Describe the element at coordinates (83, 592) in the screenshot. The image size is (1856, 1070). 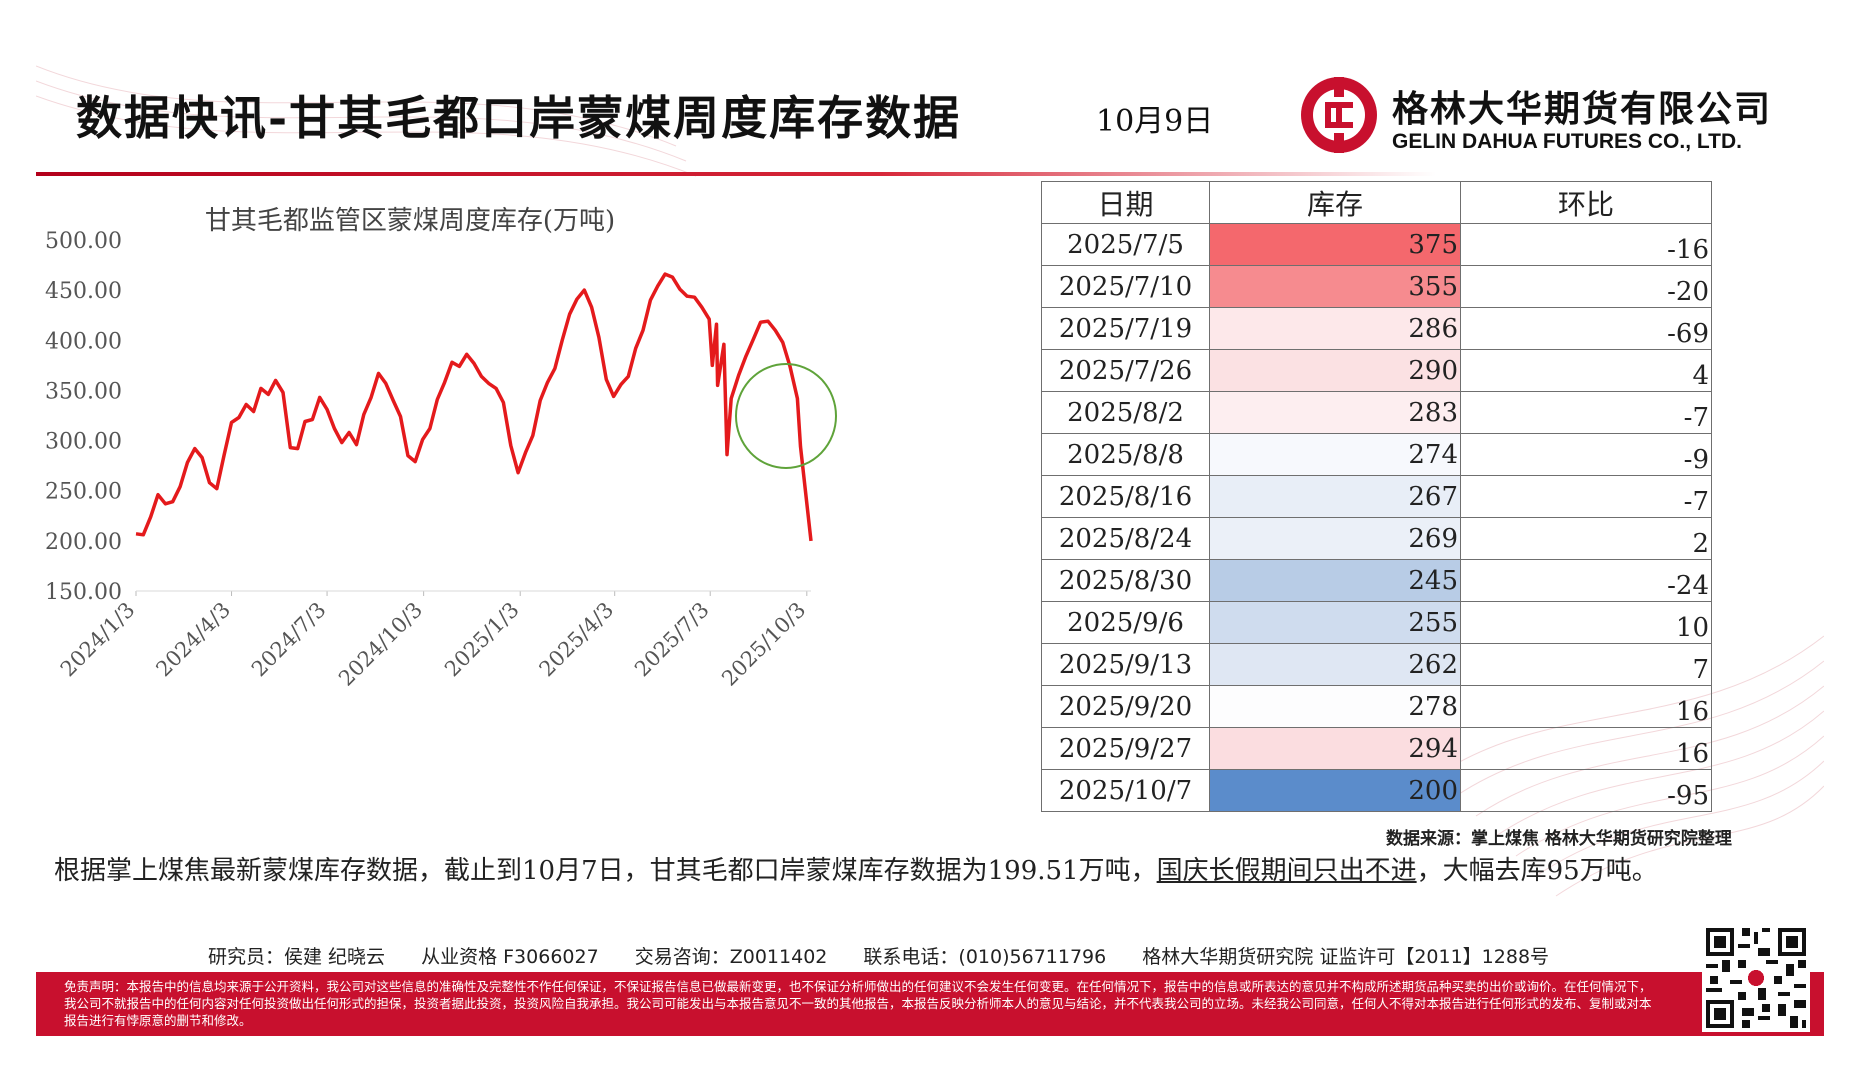
I see `y-tick-label: 150.00` at that location.